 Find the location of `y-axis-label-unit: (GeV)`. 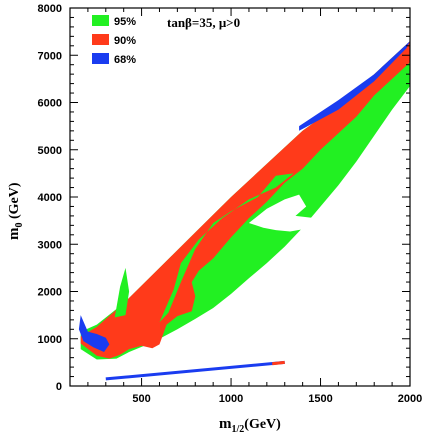

y-axis-label-unit: (GeV) is located at coordinates (14, 202).